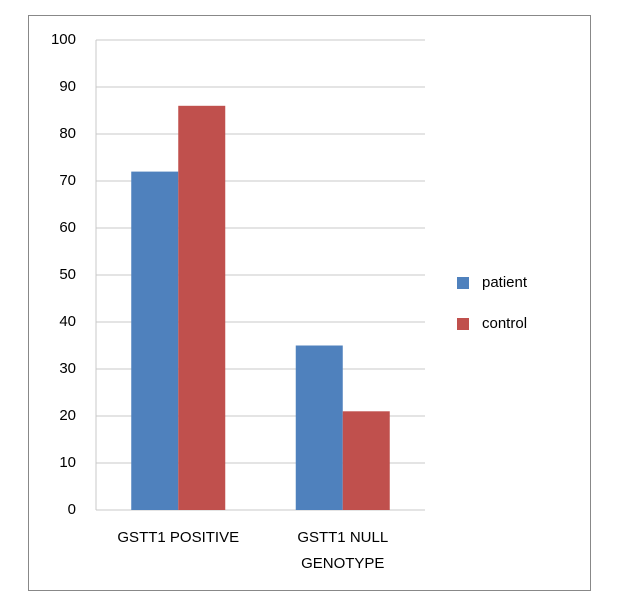  I want to click on y-tick-label: 70, so click(67, 180).